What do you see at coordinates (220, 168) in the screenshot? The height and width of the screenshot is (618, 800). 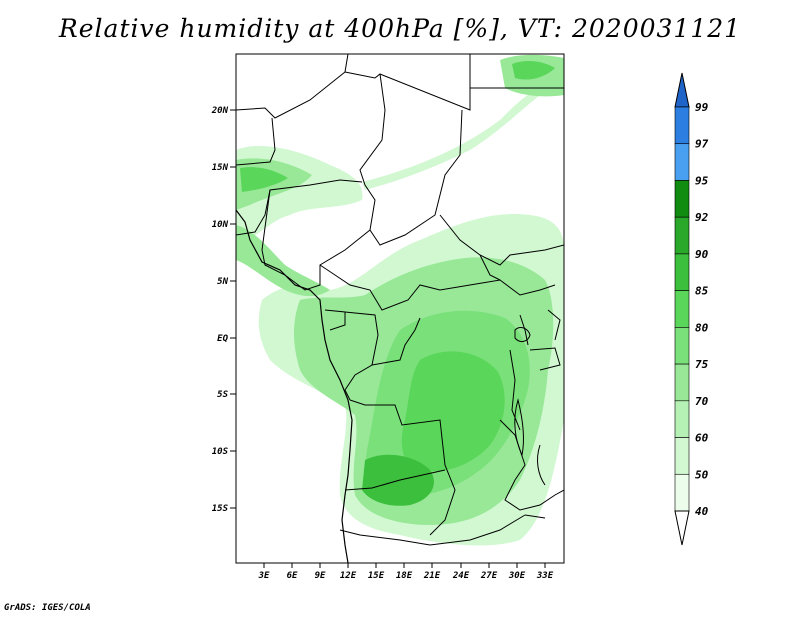 I see `lat-label-15n: 15N` at bounding box center [220, 168].